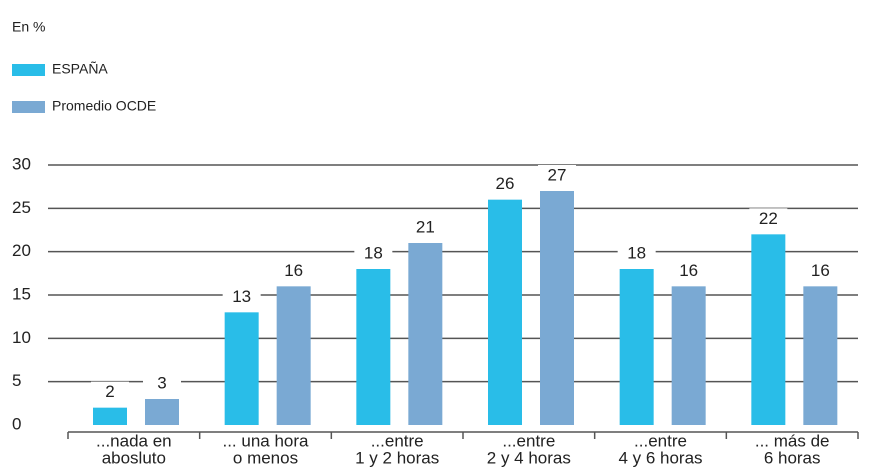 Image resolution: width=869 pixels, height=468 pixels. I want to click on value-label: 2, so click(109, 391).